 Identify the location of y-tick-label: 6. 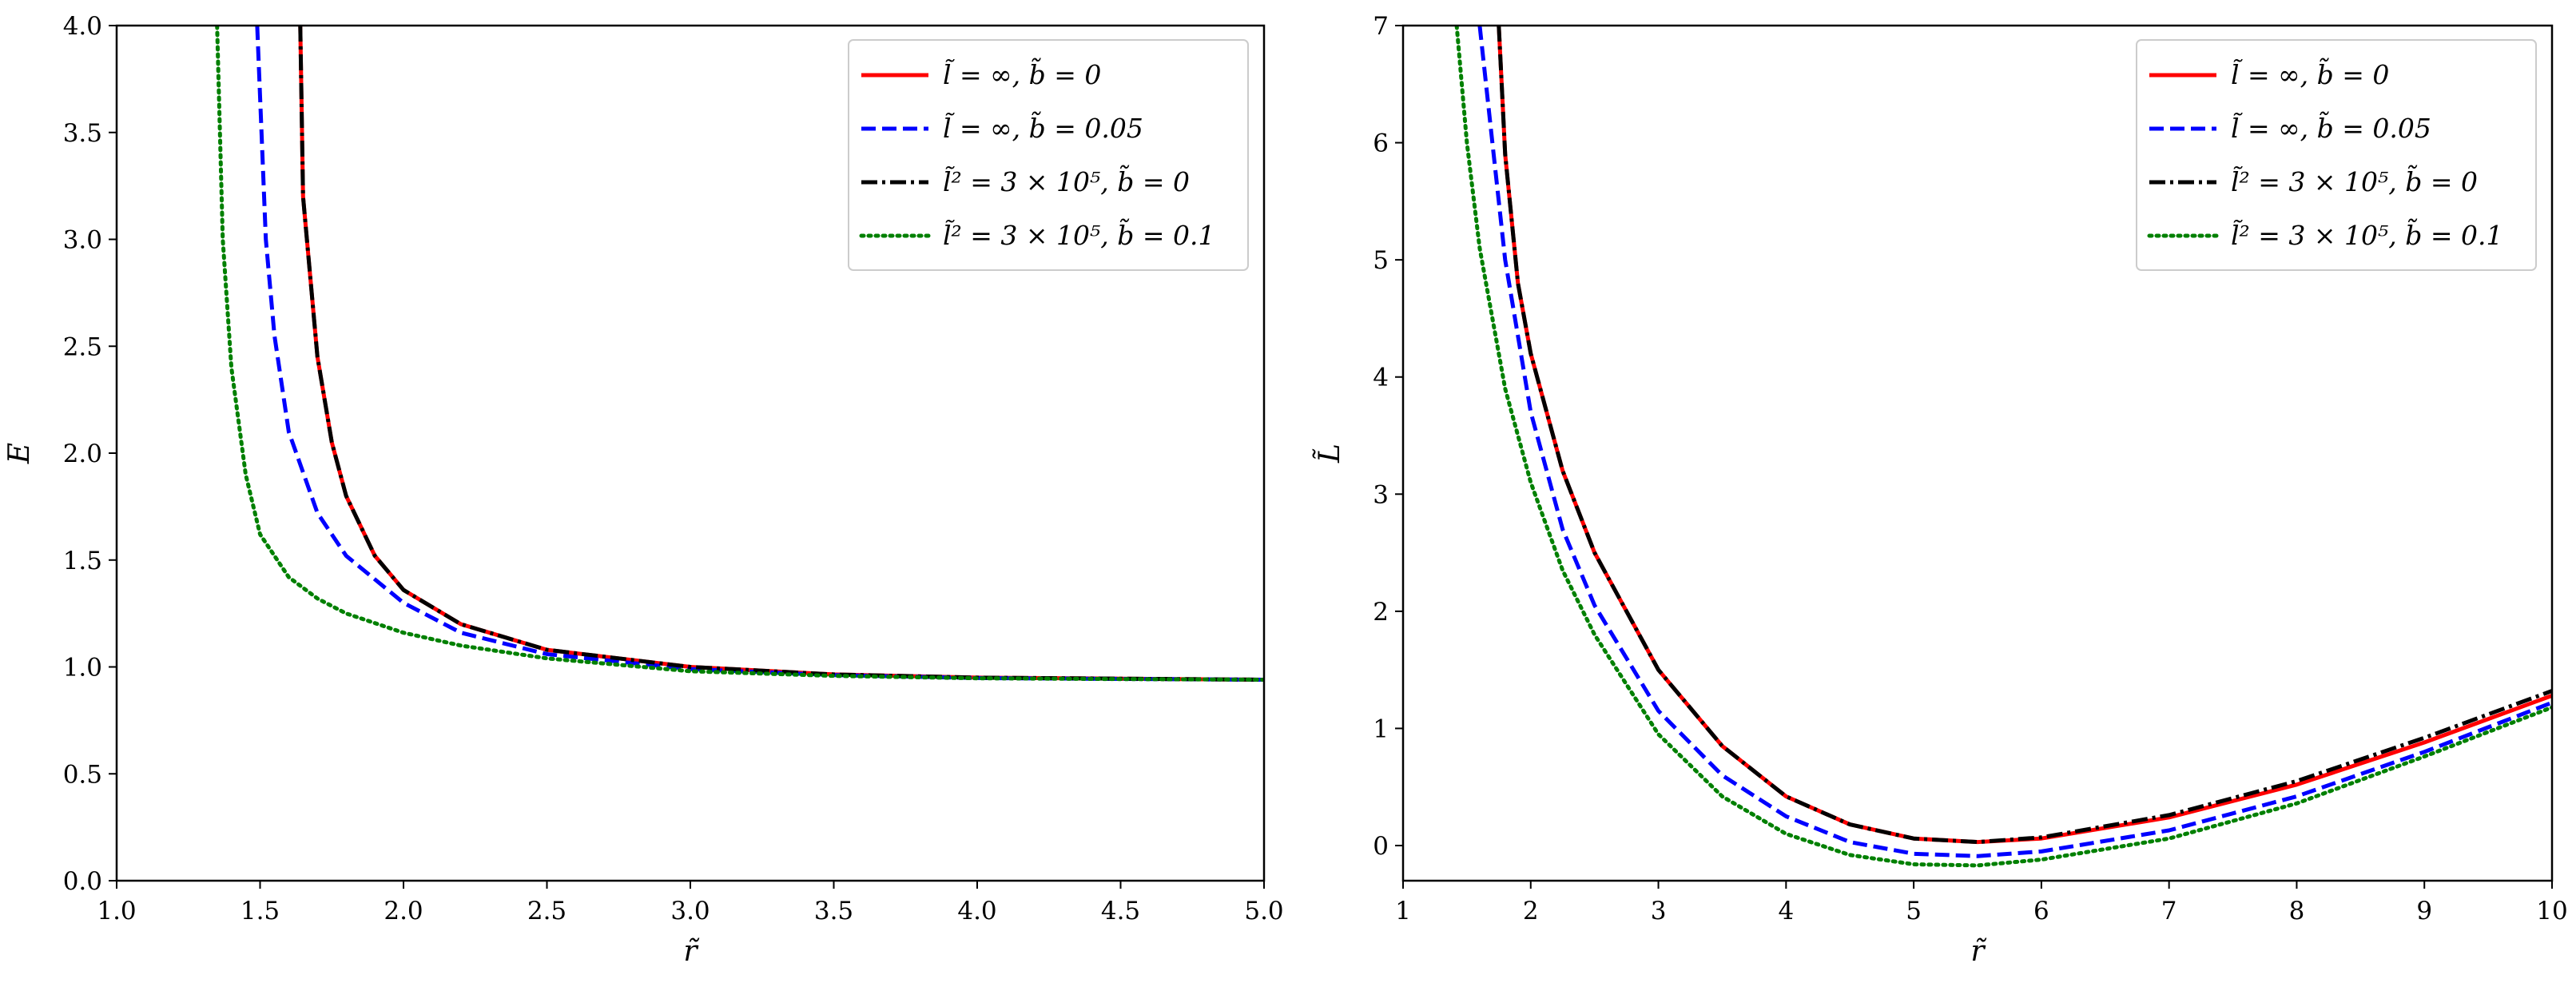
(1381, 143).